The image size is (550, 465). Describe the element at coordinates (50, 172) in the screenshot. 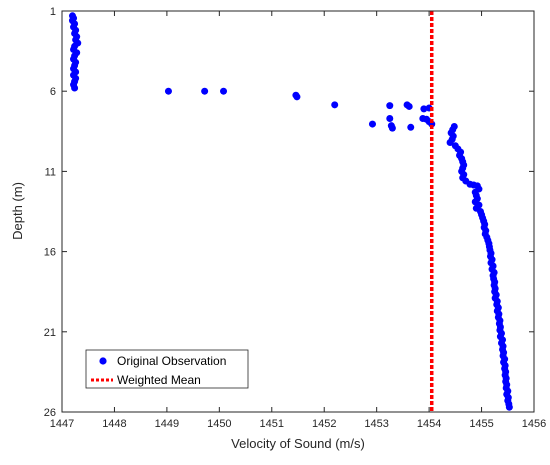

I see `y-tick-label: 11` at that location.